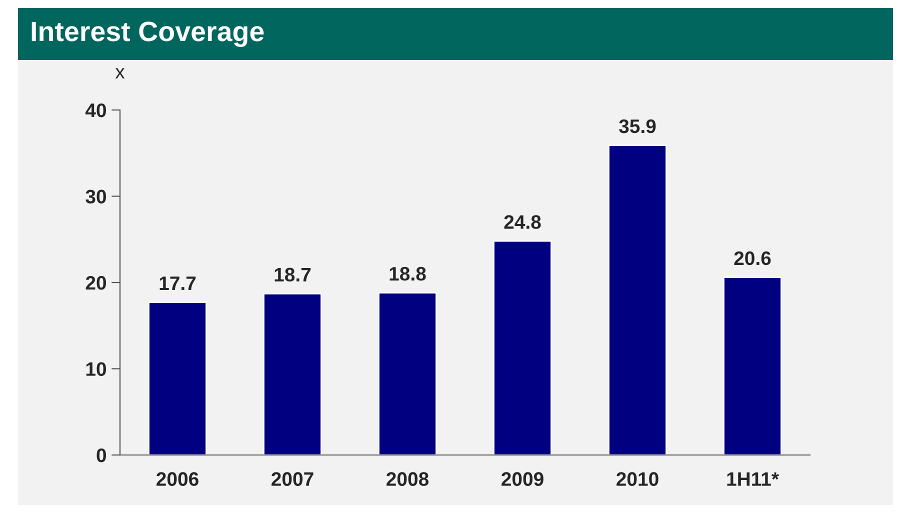 The image size is (907, 513). What do you see at coordinates (753, 479) in the screenshot?
I see `x-tick-label: 1H11*` at bounding box center [753, 479].